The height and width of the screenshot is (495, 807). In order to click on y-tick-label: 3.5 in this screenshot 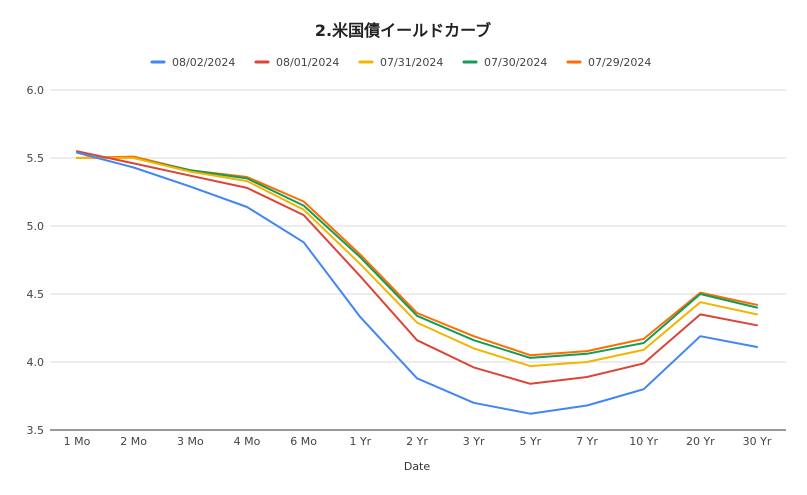, I will do `click(36, 430)`.